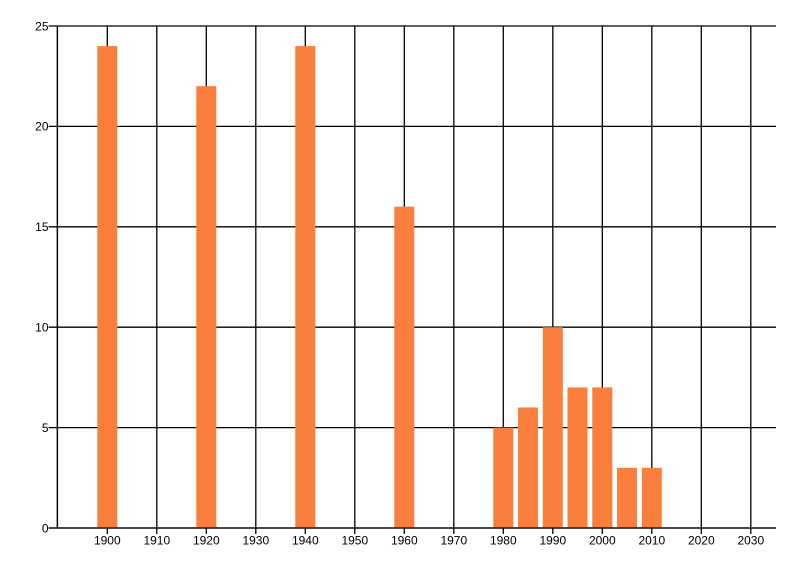 This screenshot has width=800, height=576. Describe the element at coordinates (552, 541) in the screenshot. I see `svg-text: 1990` at that location.